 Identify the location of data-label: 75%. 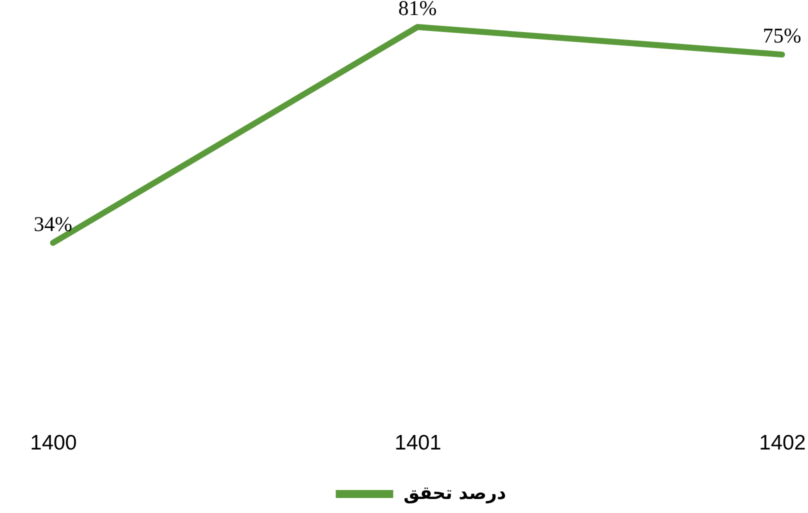
(782, 36).